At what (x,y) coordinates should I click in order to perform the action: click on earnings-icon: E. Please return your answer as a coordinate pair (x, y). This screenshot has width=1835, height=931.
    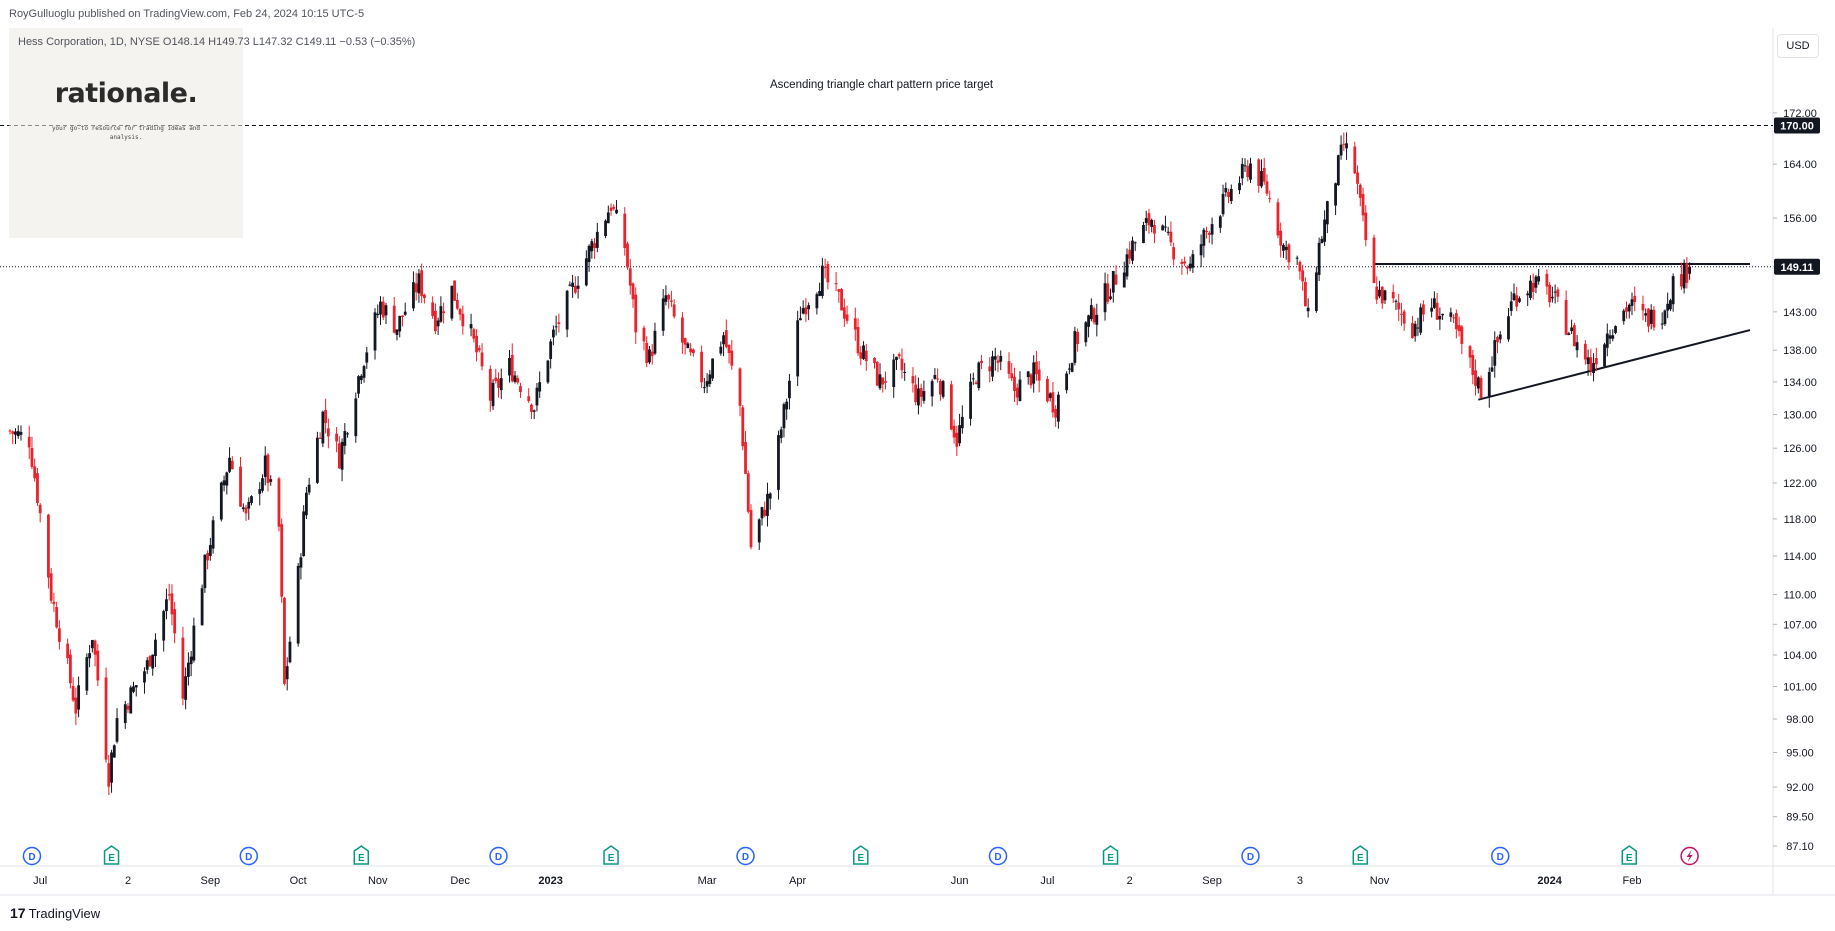
    Looking at the image, I should click on (111, 855).